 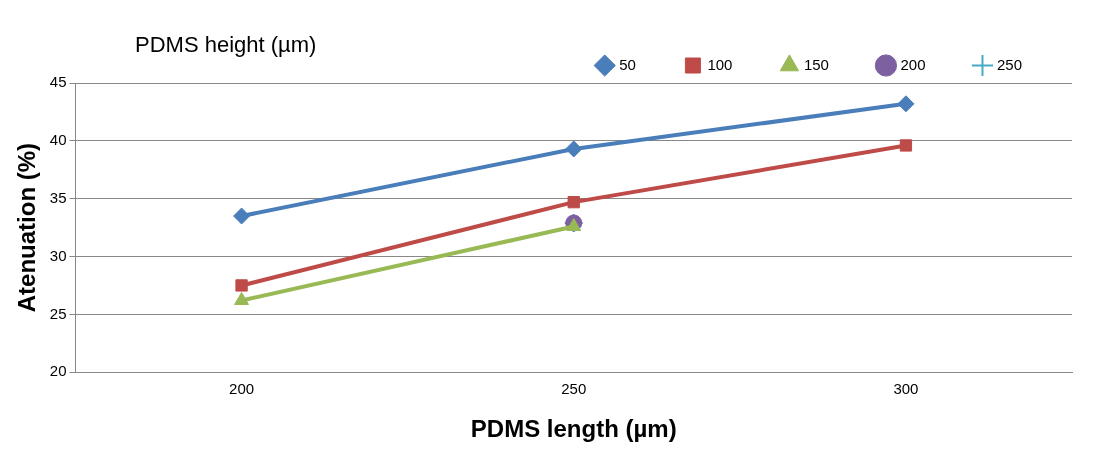 What do you see at coordinates (816, 64) in the screenshot?
I see `legend-label: 150` at bounding box center [816, 64].